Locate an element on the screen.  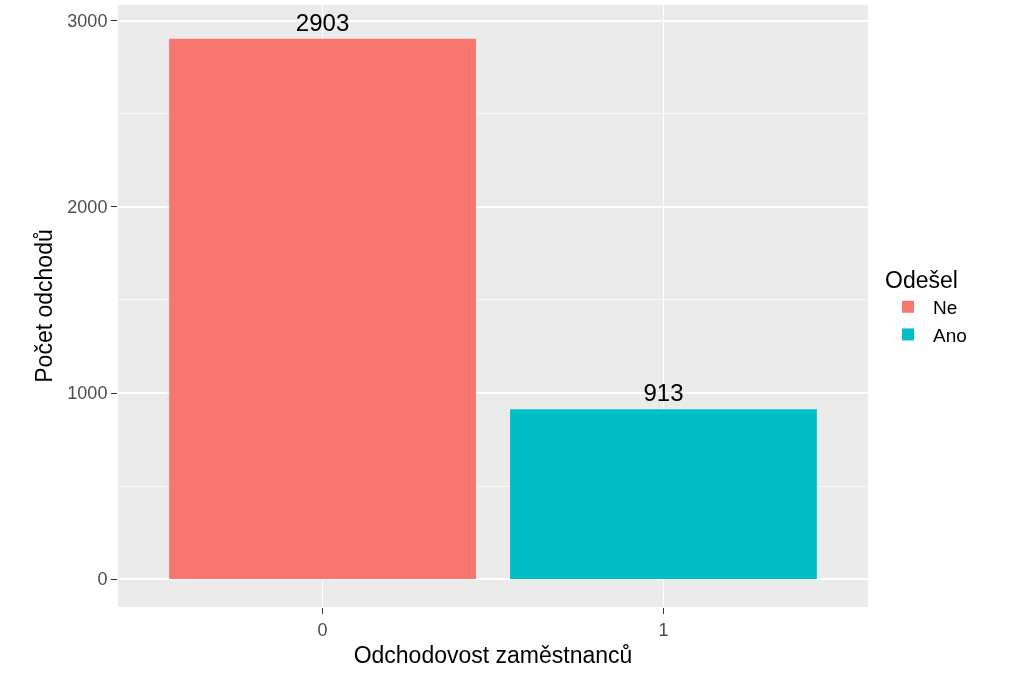
data-label: 2903 is located at coordinates (322, 22).